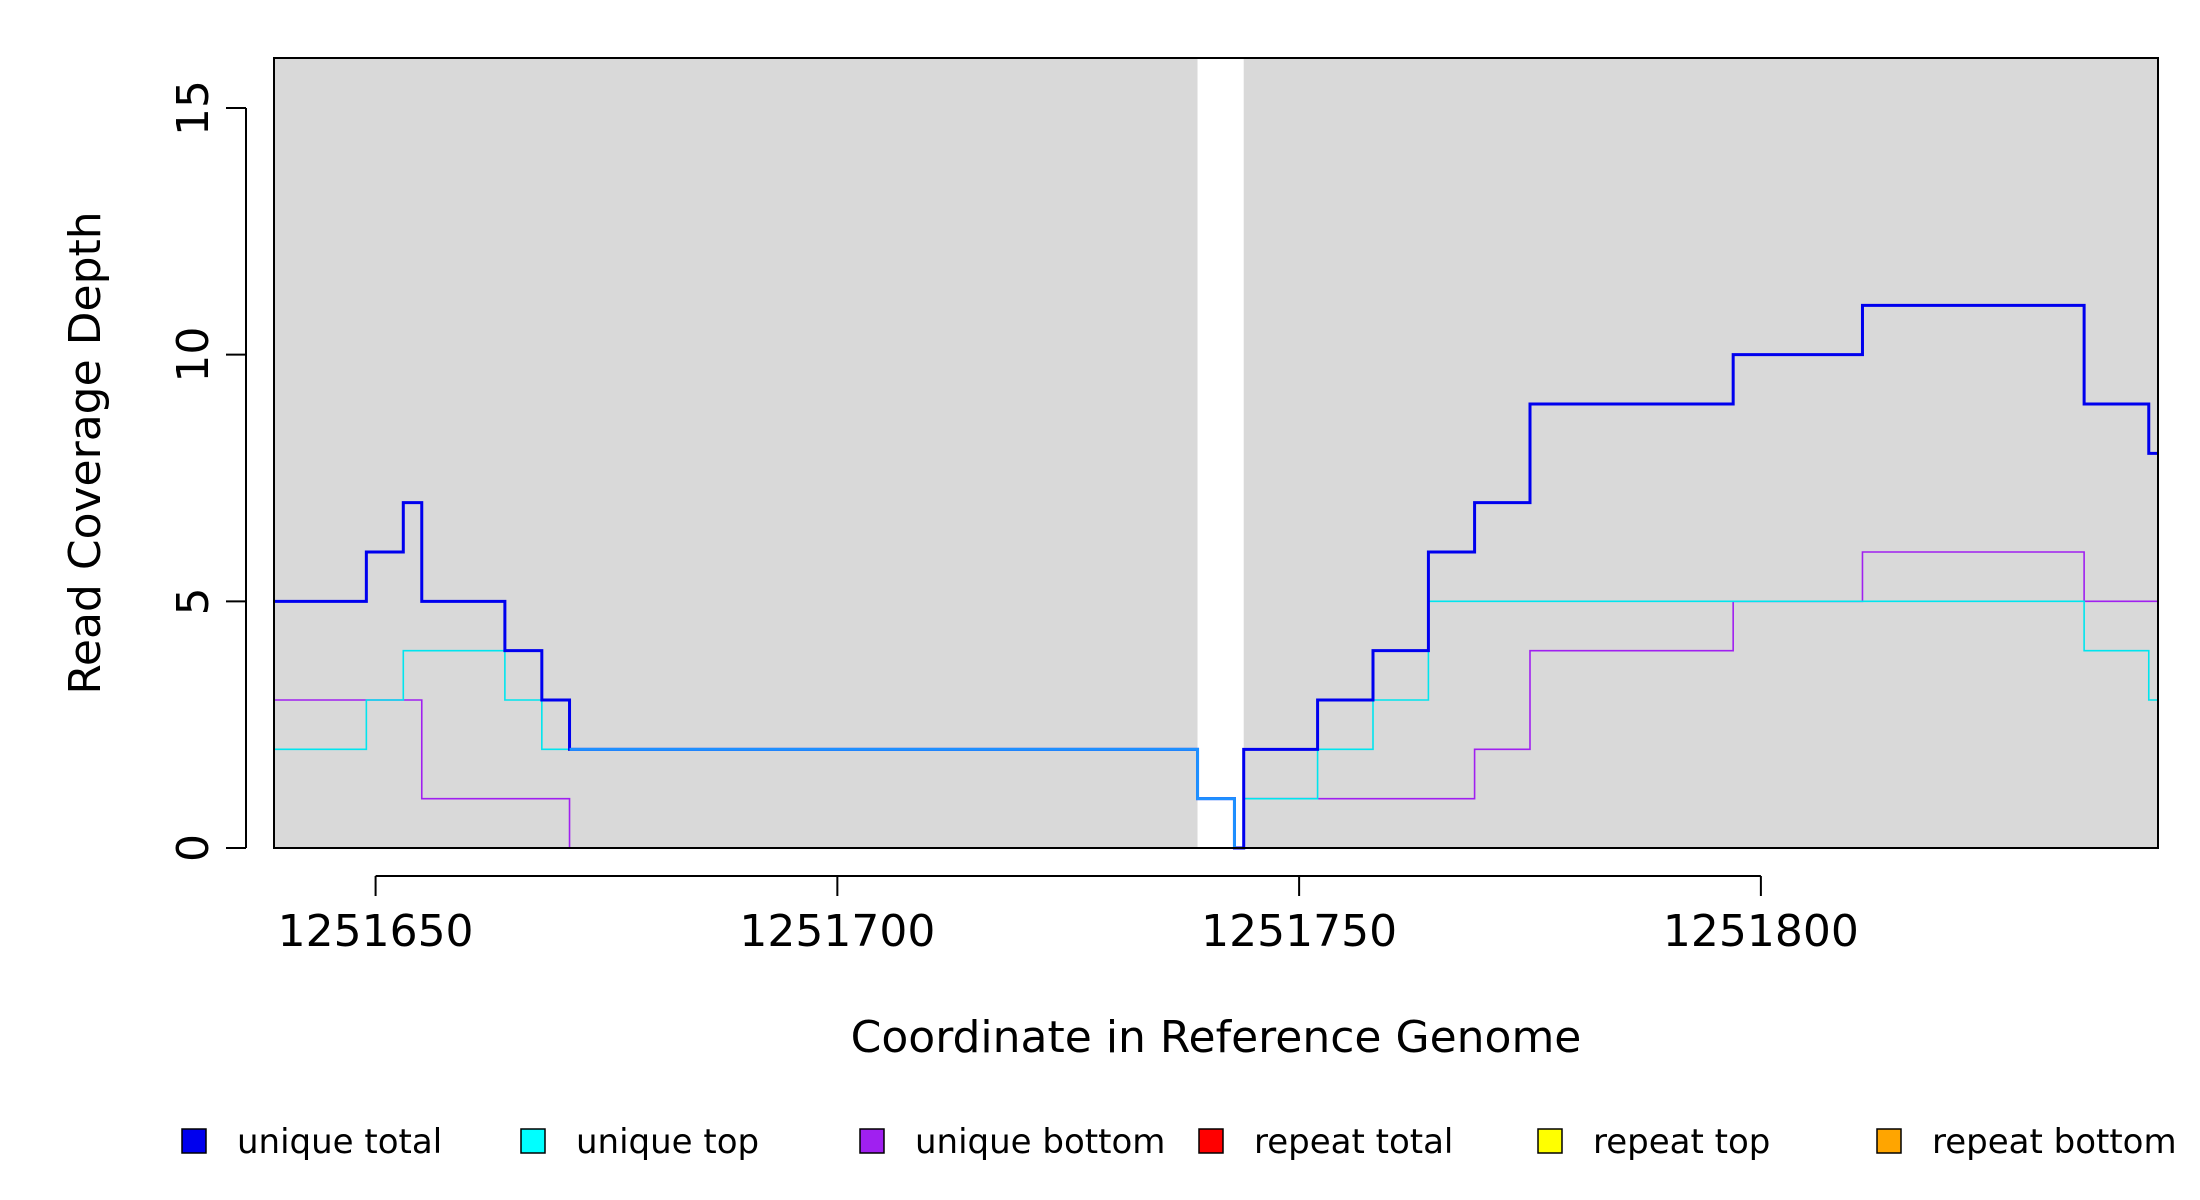  What do you see at coordinates (1211, 1141) in the screenshot?
I see `legend-swatch-repeat-total` at bounding box center [1211, 1141].